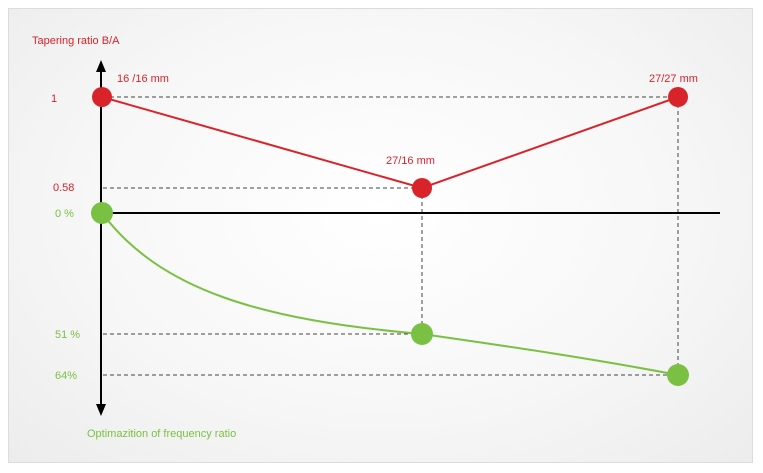 The width and height of the screenshot is (763, 473). What do you see at coordinates (64, 214) in the screenshot?
I see `tick-percent-0: 0 %` at bounding box center [64, 214].